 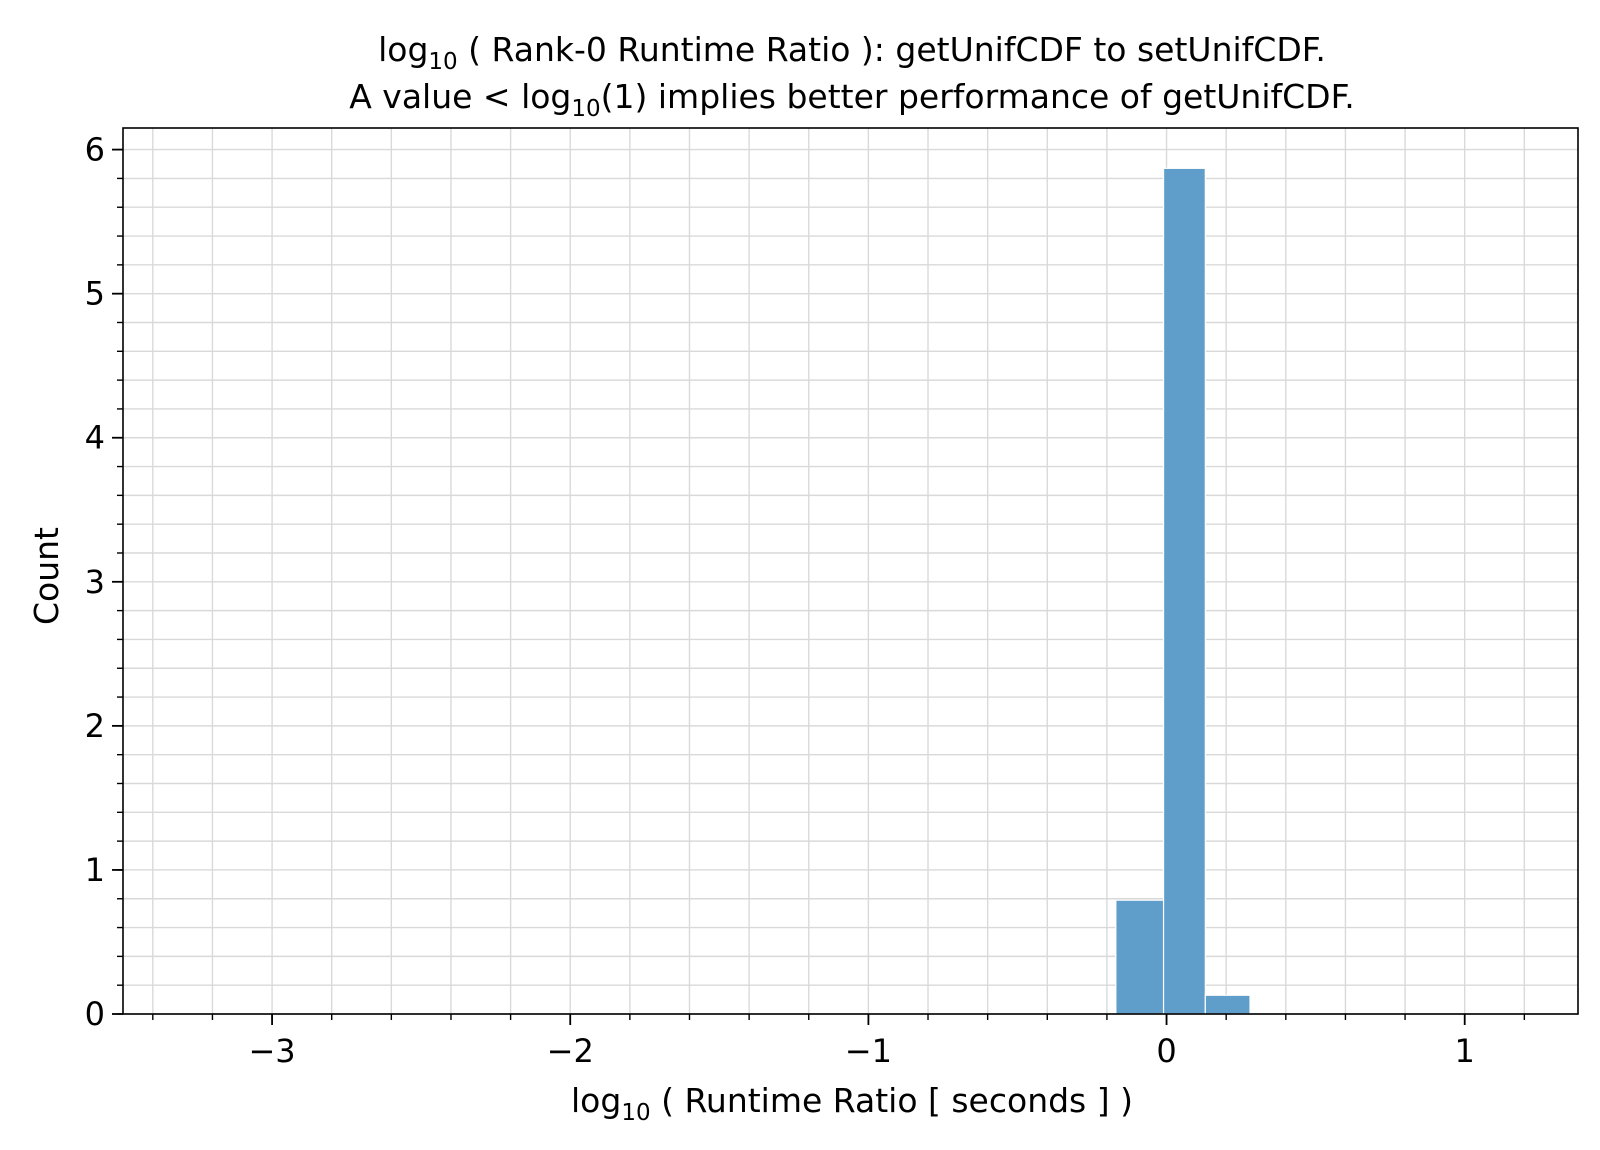 I want to click on histogram-bars, so click(x=1183, y=591).